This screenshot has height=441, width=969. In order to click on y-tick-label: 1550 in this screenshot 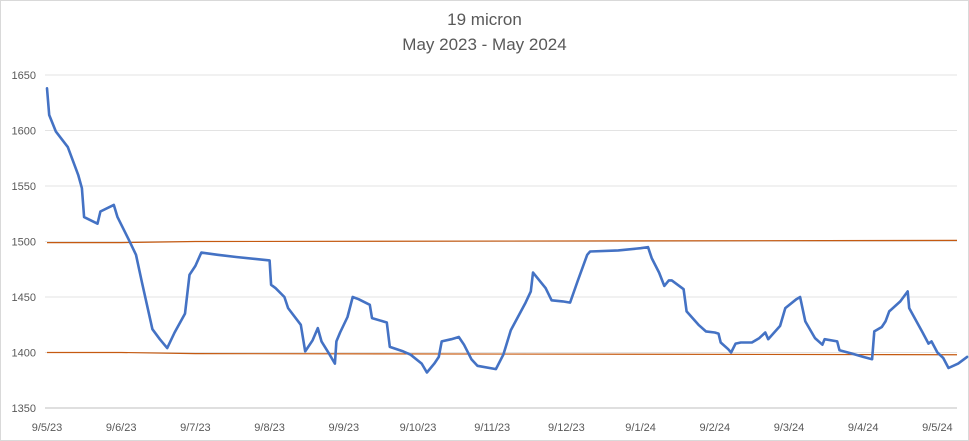, I will do `click(24, 187)`.